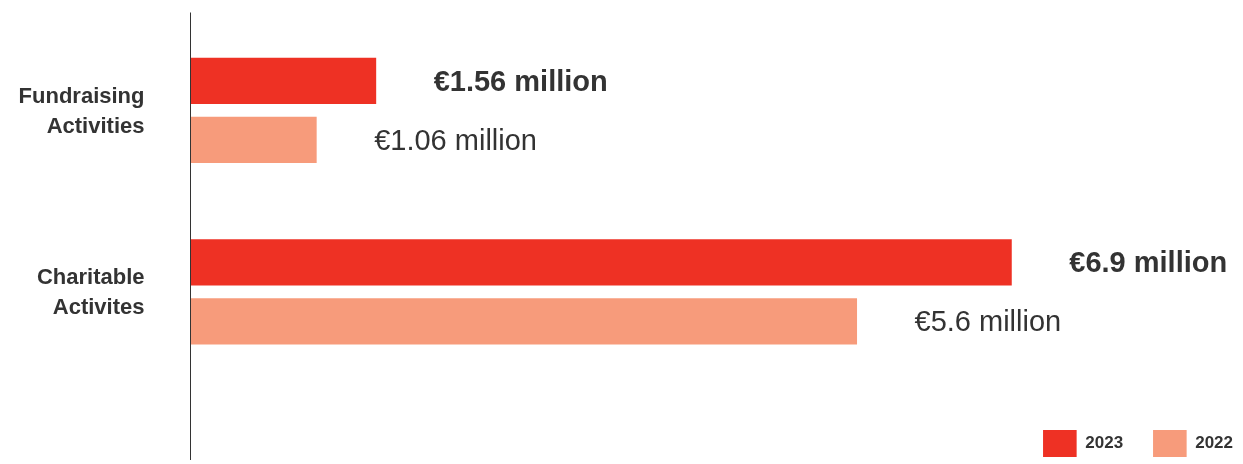  Describe the element at coordinates (988, 321) in the screenshot. I see `data-label: €5.6 million` at that location.